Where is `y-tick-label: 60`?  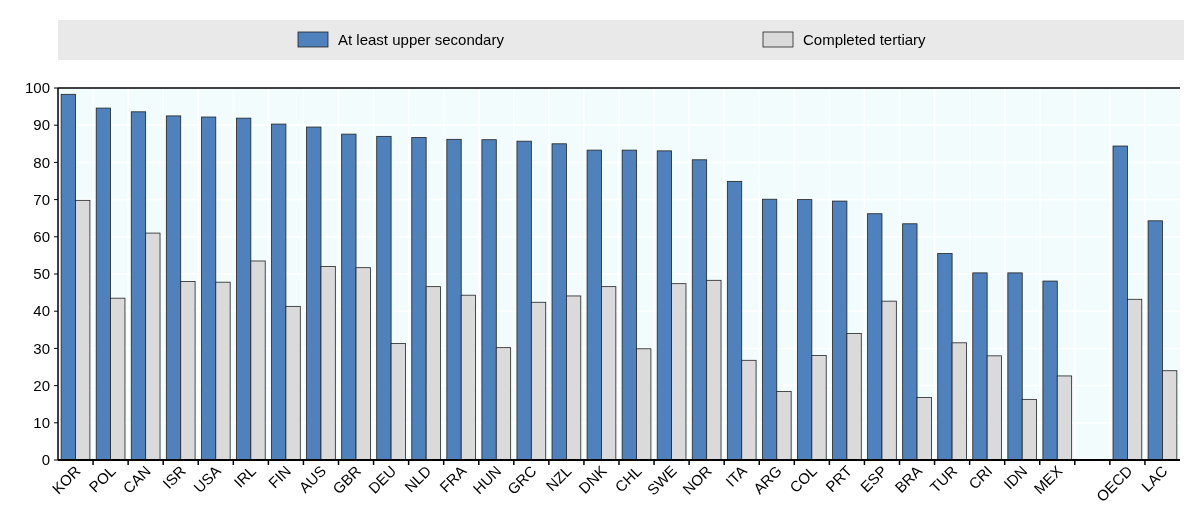 y-tick-label: 60 is located at coordinates (41, 237).